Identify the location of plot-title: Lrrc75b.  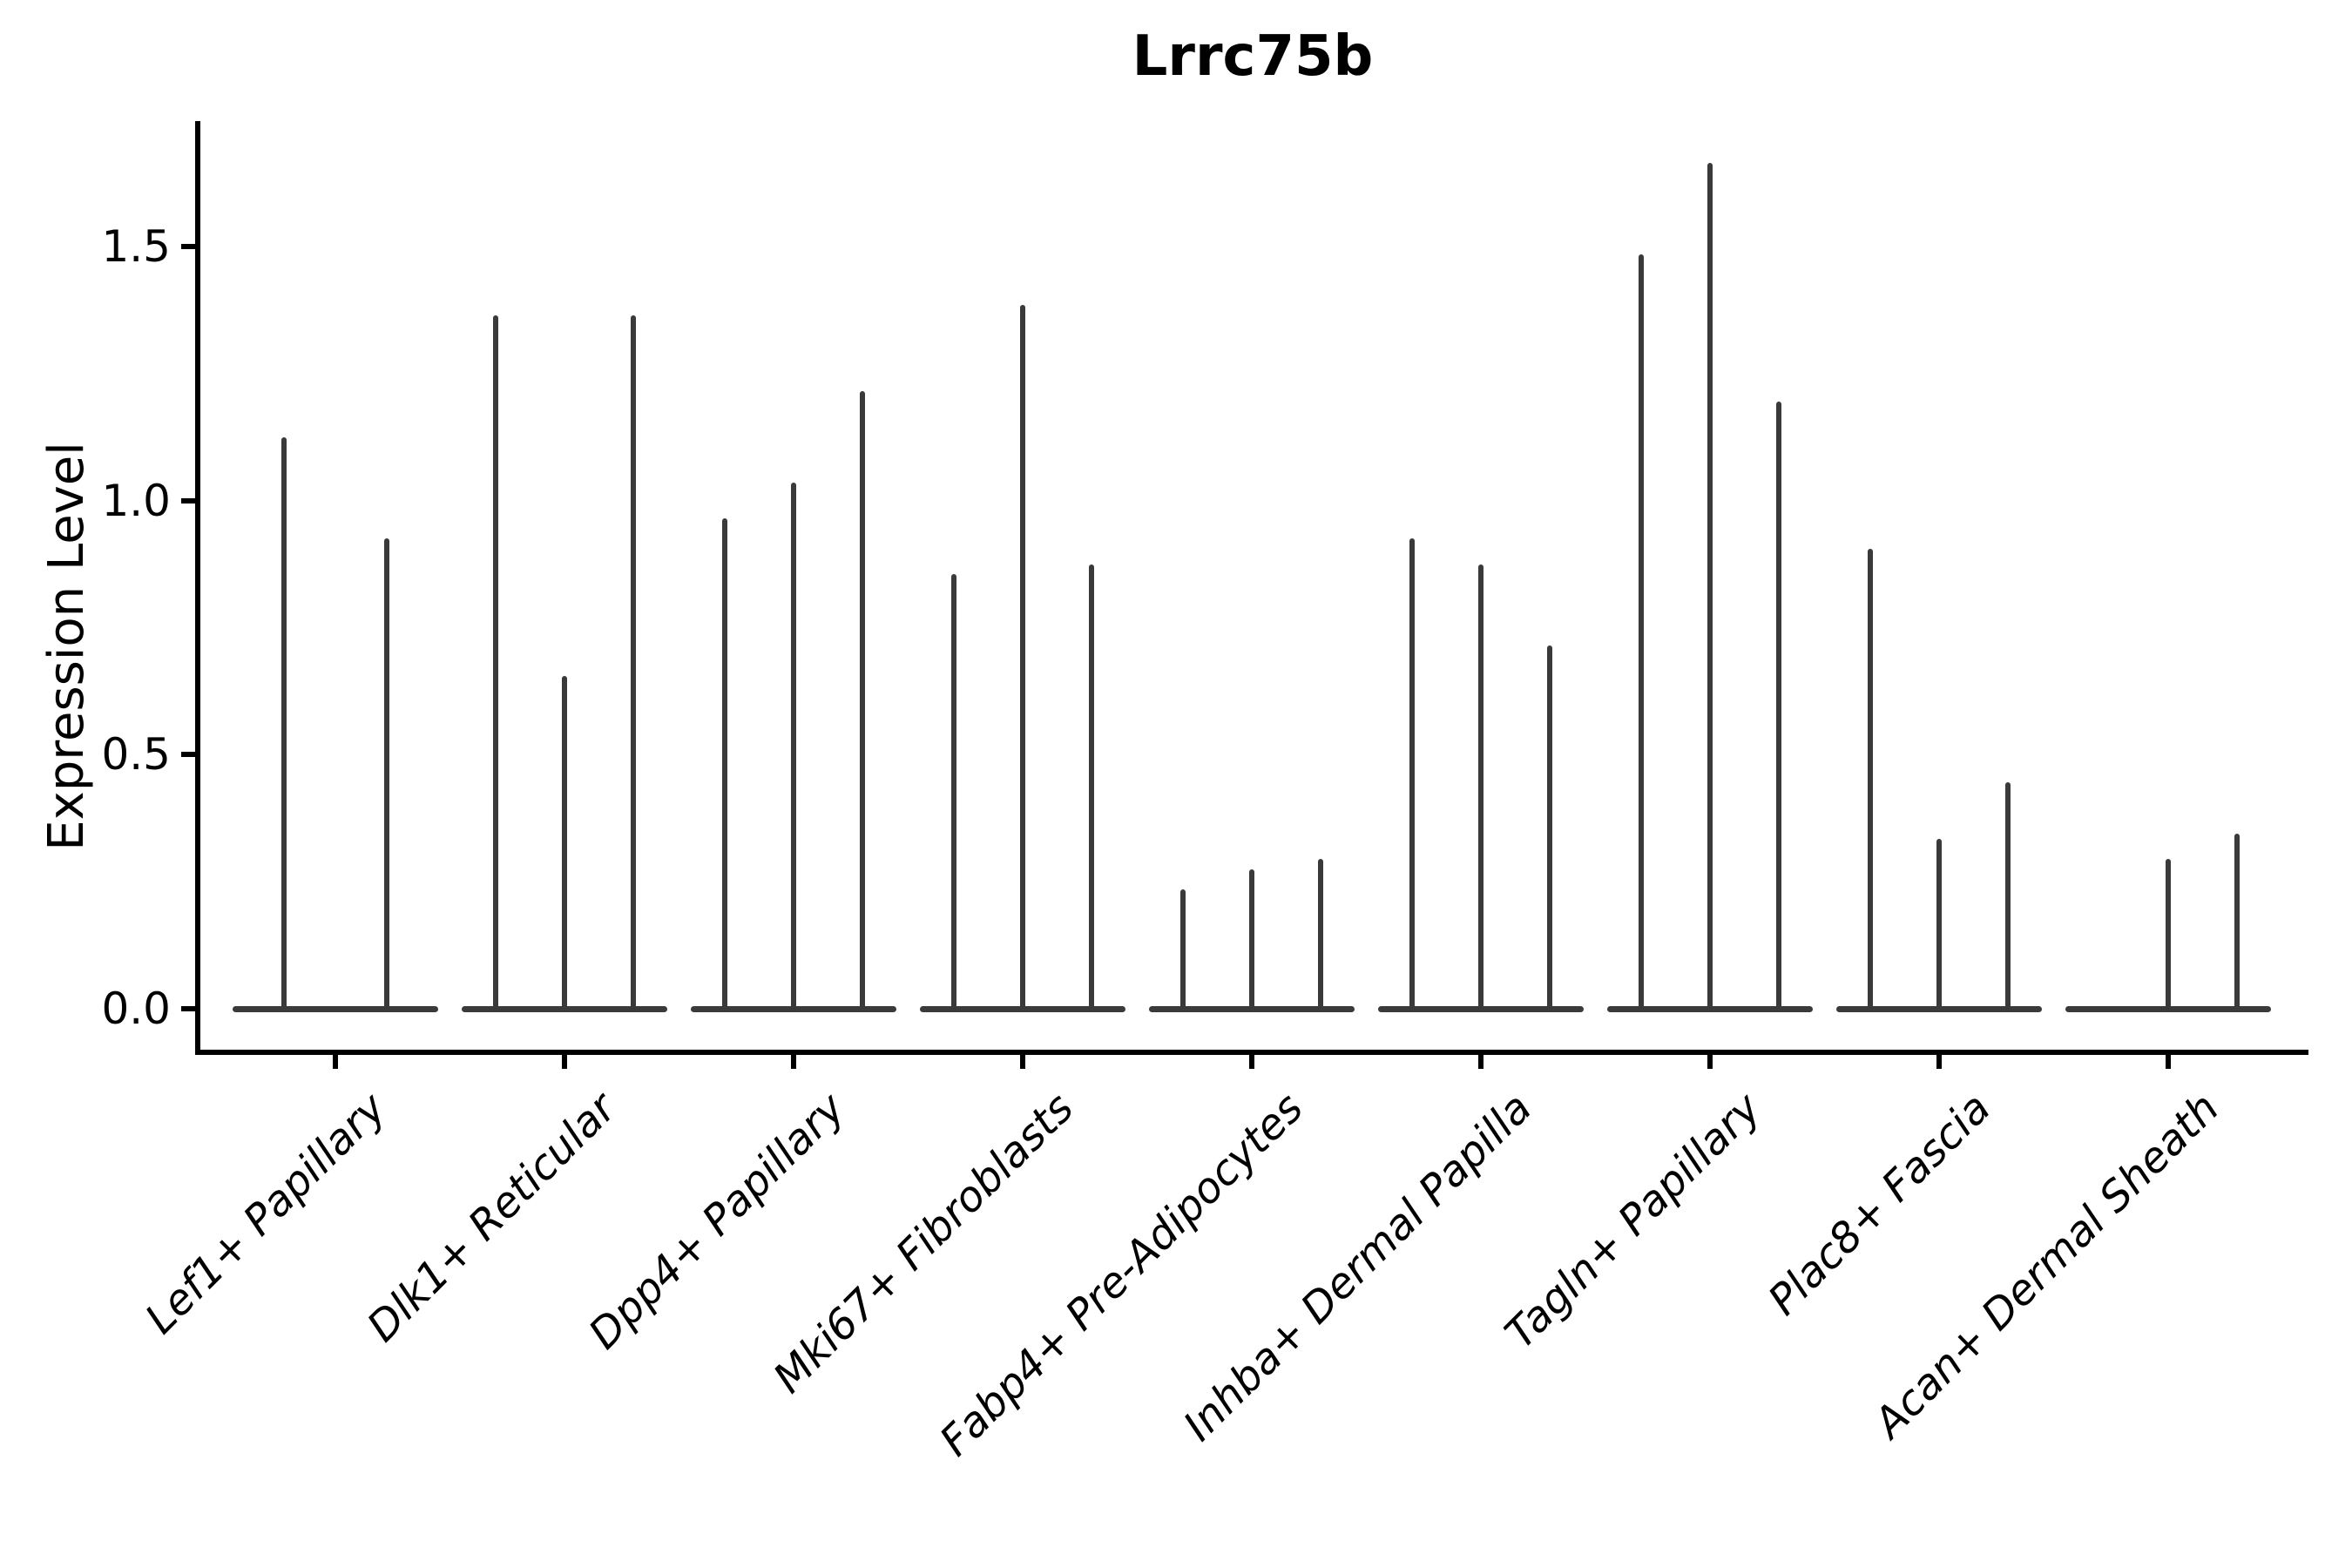
(1253, 56).